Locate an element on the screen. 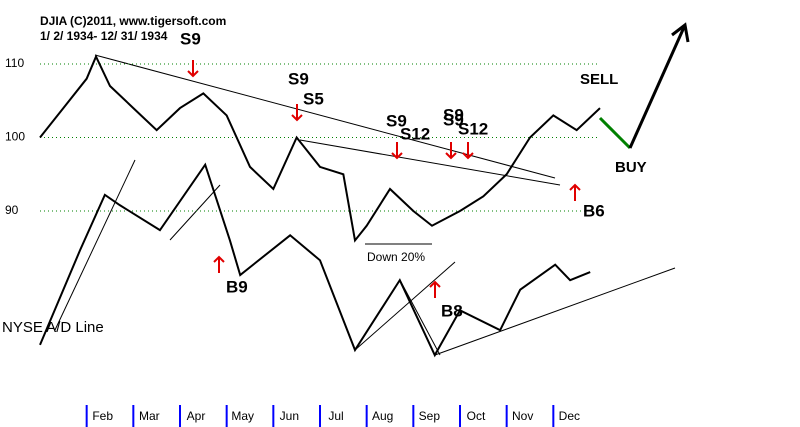  x-tick-label: Jul is located at coordinates (335, 416).